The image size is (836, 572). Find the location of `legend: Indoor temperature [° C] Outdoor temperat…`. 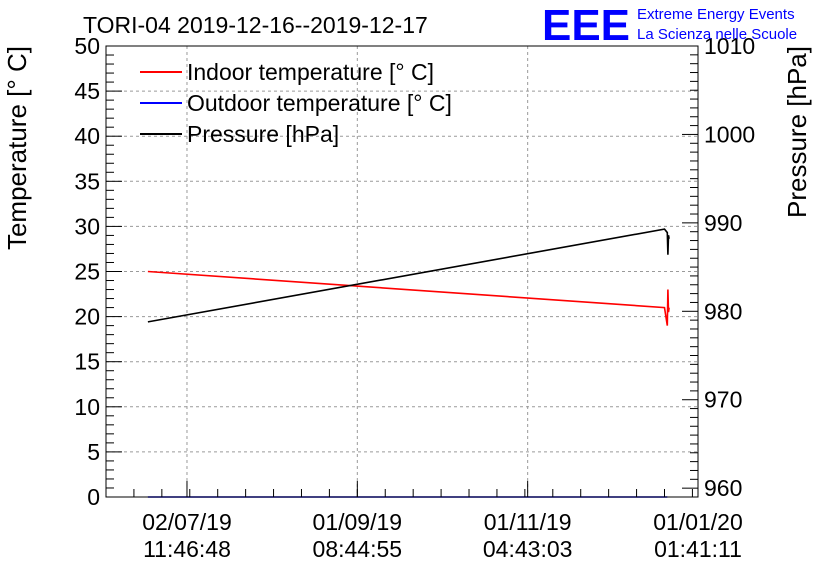

legend: Indoor temperature [° C] Outdoor temperat… is located at coordinates (296, 103).